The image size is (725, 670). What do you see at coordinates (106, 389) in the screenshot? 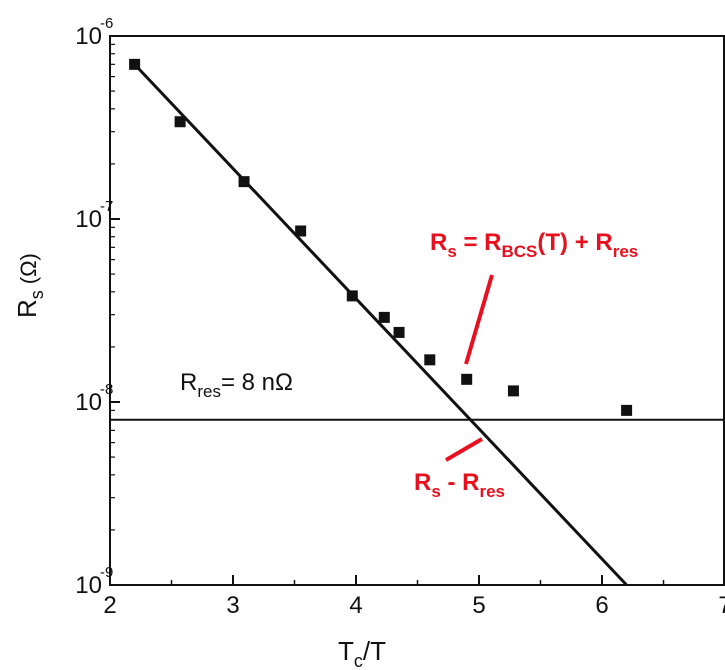
I see `y-tick-exponent--8: -8` at bounding box center [106, 389].